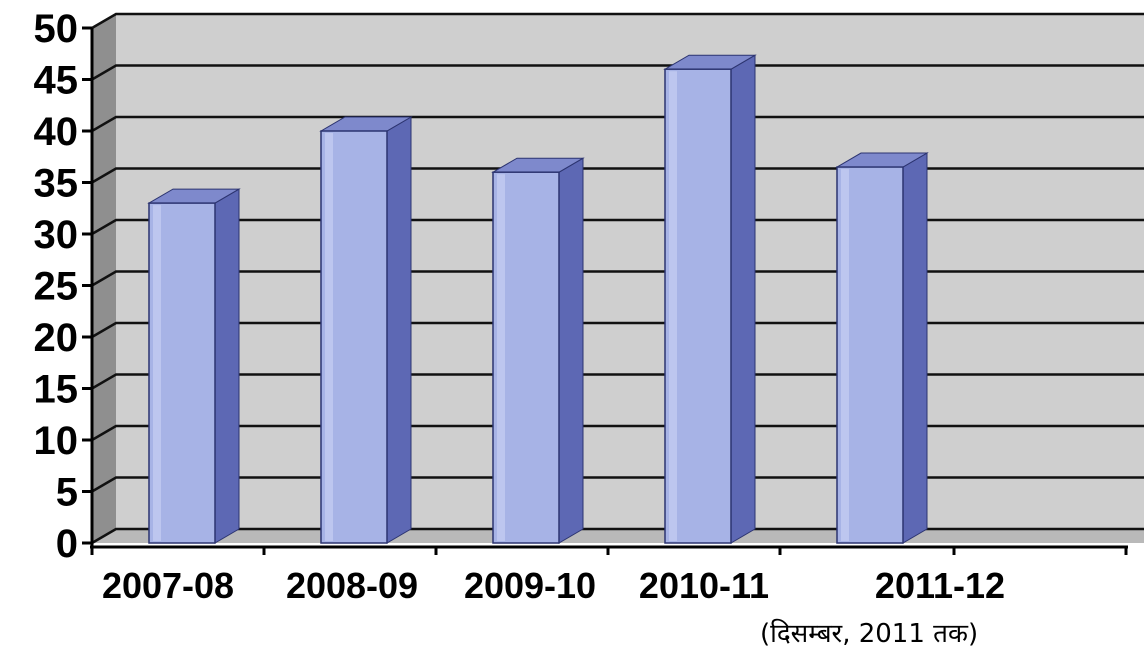 The image size is (1144, 652). Describe the element at coordinates (352, 585) in the screenshot. I see `x-category-label: 2008-09` at that location.